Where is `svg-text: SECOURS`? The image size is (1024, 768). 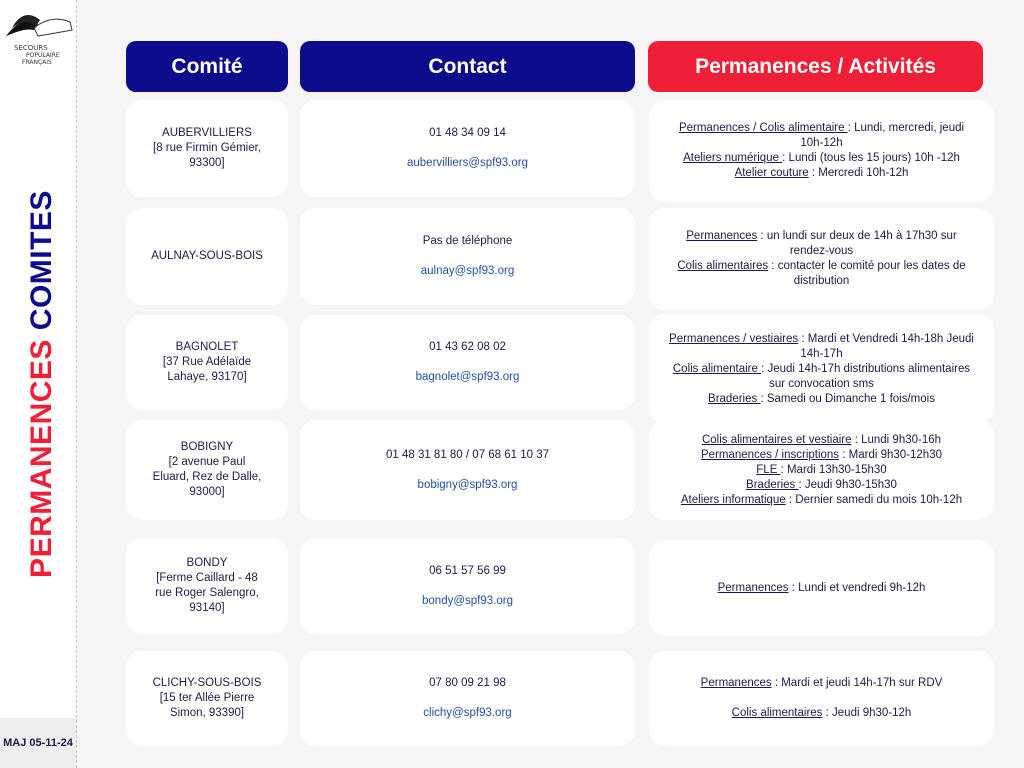 svg-text: SECOURS is located at coordinates (31, 48).